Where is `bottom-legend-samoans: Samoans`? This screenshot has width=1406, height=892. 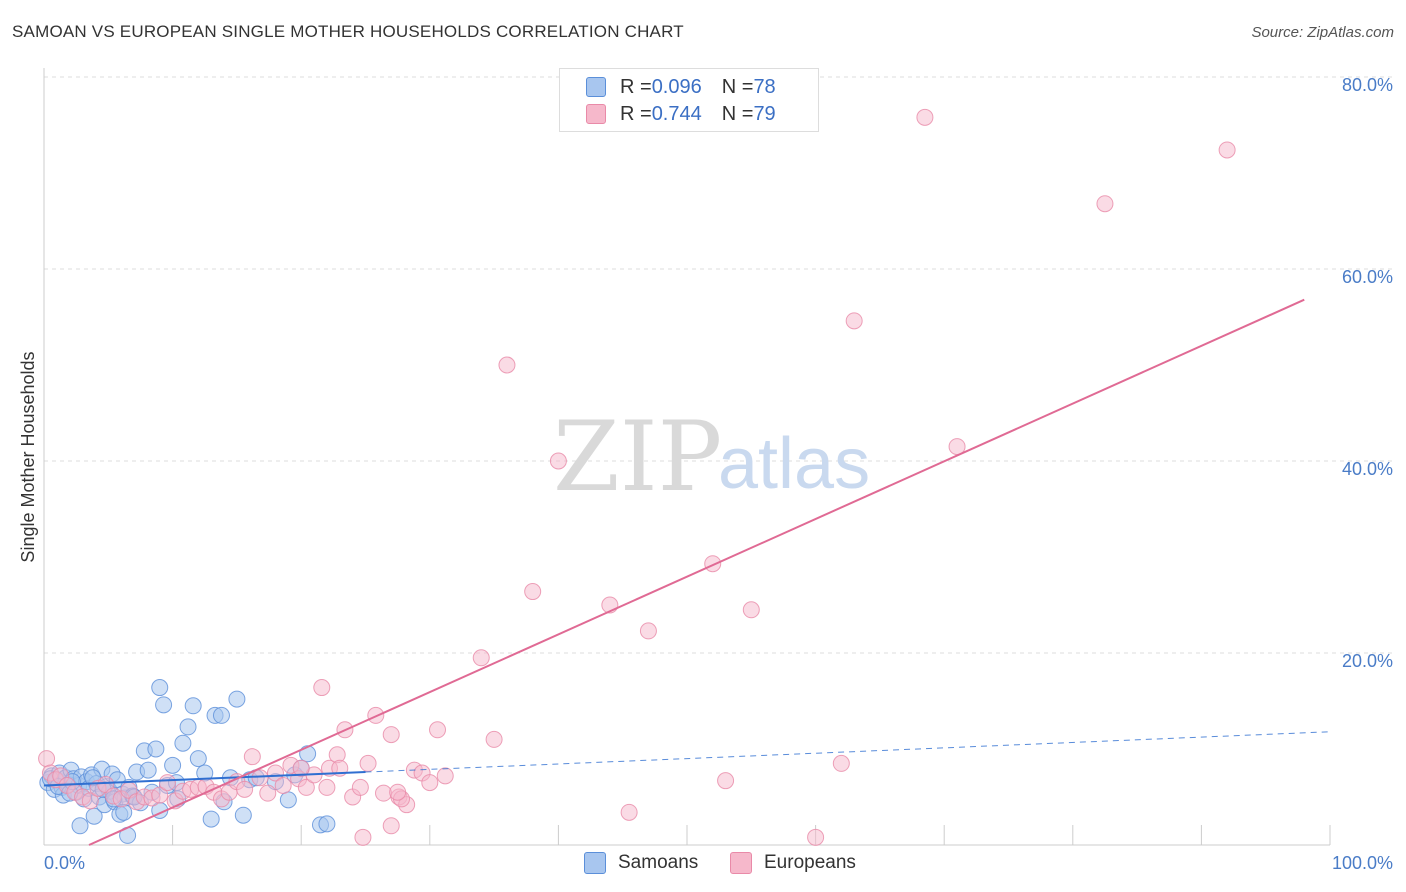 bottom-legend-samoans: Samoans is located at coordinates (641, 863).